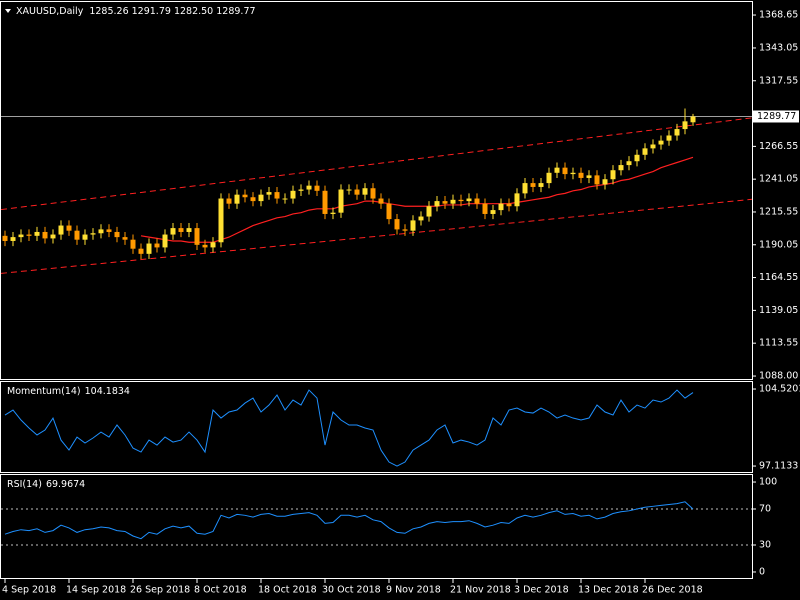 The image size is (800, 600). What do you see at coordinates (778, 466) in the screenshot?
I see `y-tick-label: 97.1133` at bounding box center [778, 466].